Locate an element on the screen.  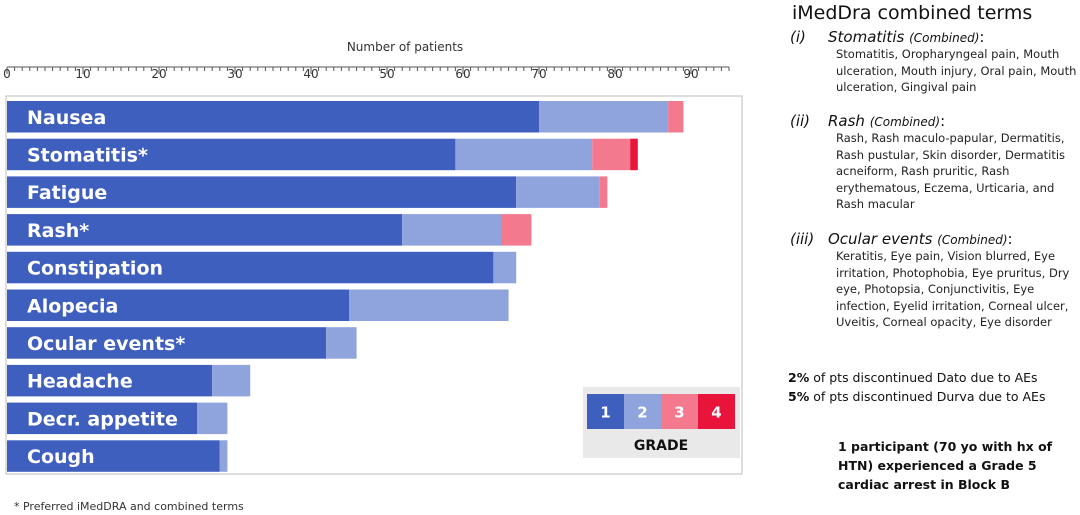
imeddra-title: iMedDra combined terms is located at coordinates (912, 13).